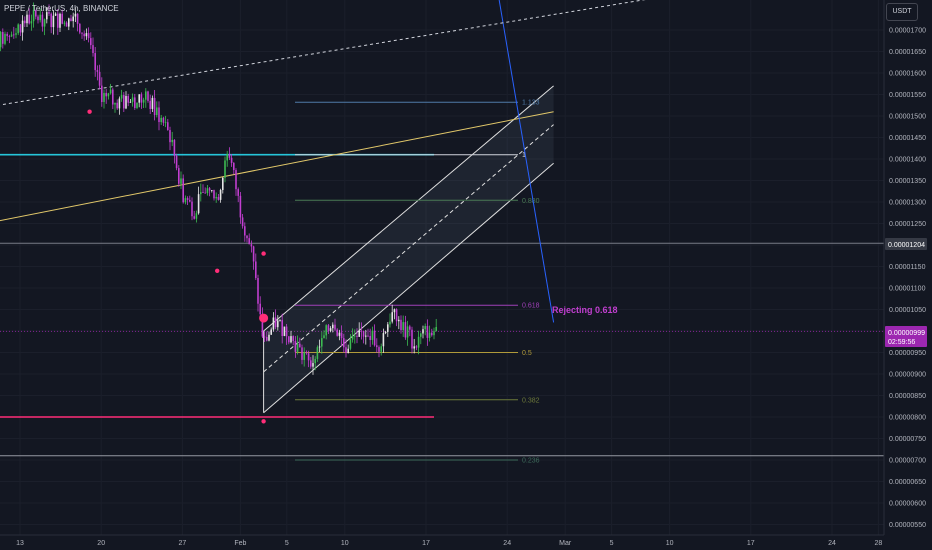 Image resolution: width=932 pixels, height=550 pixels. I want to click on price-tick: 0.00001350, so click(907, 181).